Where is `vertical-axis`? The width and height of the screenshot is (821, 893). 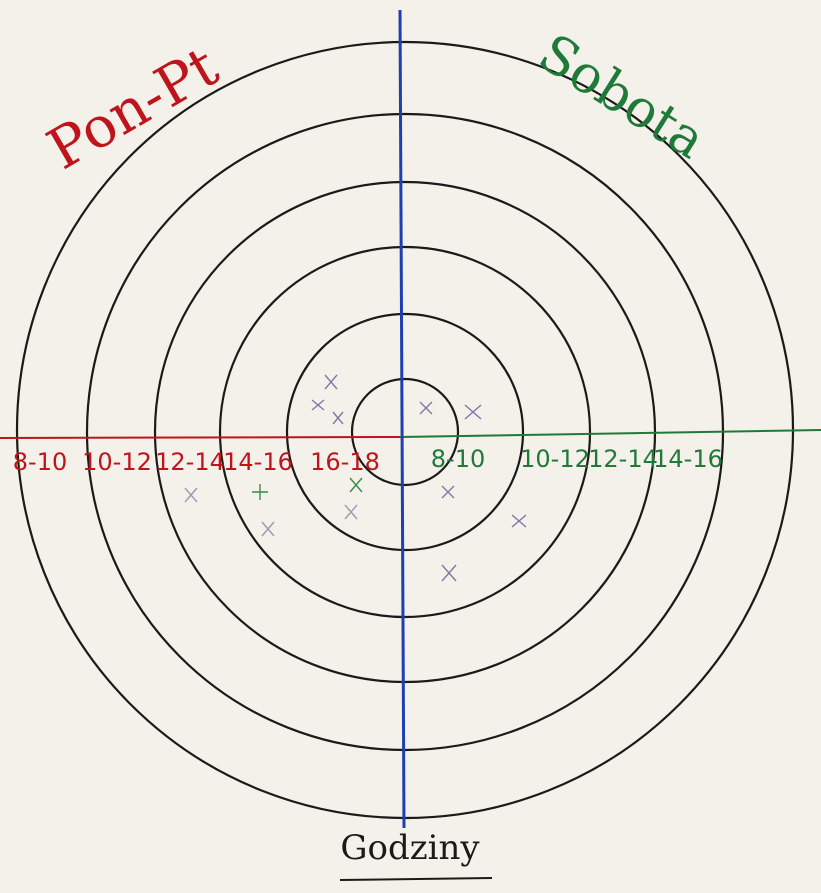 vertical-axis is located at coordinates (402, 419).